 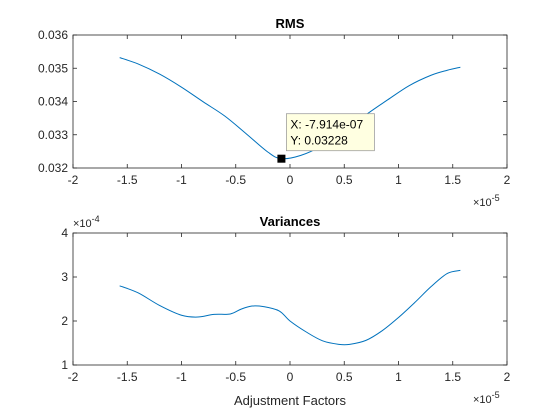 I want to click on y-exponent-label: ×10⁻⁴, so click(x=86, y=222).